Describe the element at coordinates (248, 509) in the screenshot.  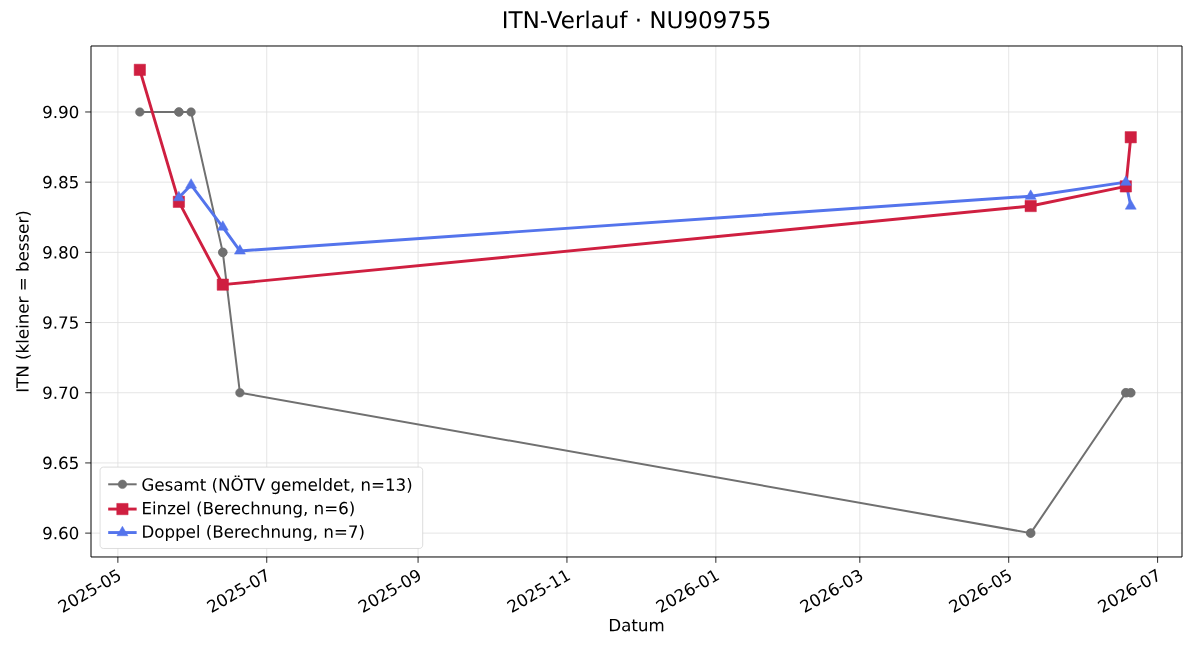
I see `legend-label: Einzel (Berechnung, n=6)` at that location.